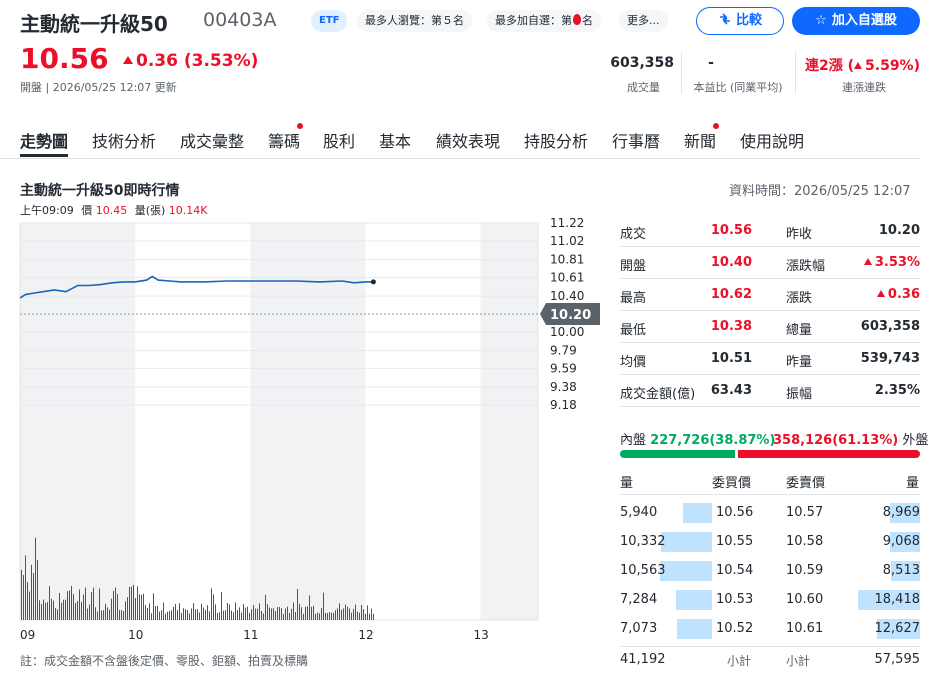 The image size is (935, 696). I want to click on tab-help: 使用說明, so click(772, 141).